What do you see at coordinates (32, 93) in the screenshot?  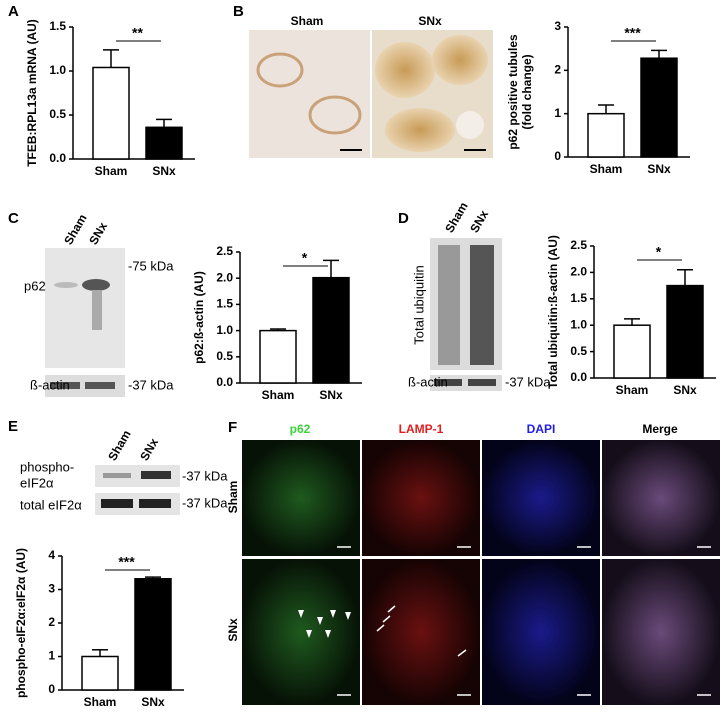 I see `y-axis-label: TFEB:RPL13a mRNA (AU)` at bounding box center [32, 93].